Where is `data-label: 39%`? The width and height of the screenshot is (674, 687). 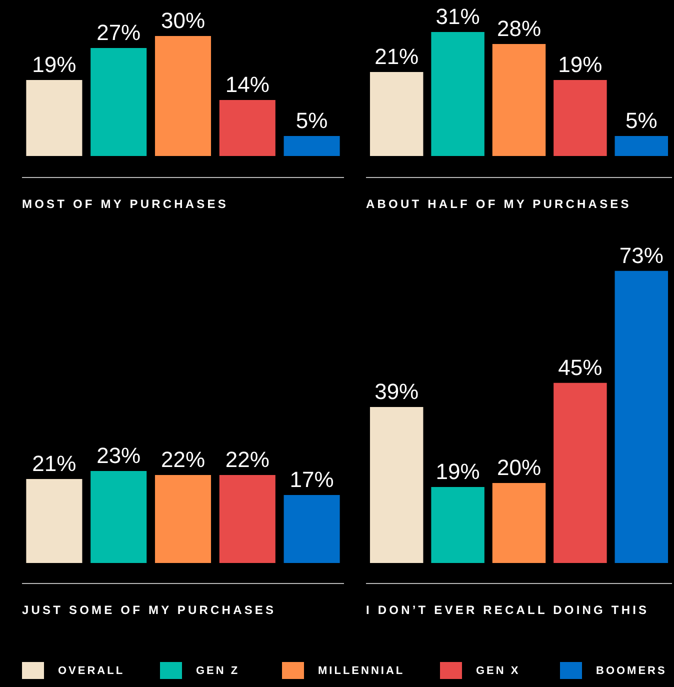
data-label: 39% is located at coordinates (396, 391).